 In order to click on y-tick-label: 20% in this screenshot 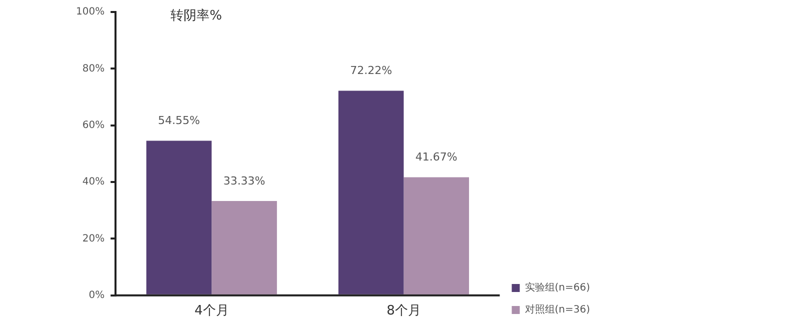, I will do `click(93, 238)`.